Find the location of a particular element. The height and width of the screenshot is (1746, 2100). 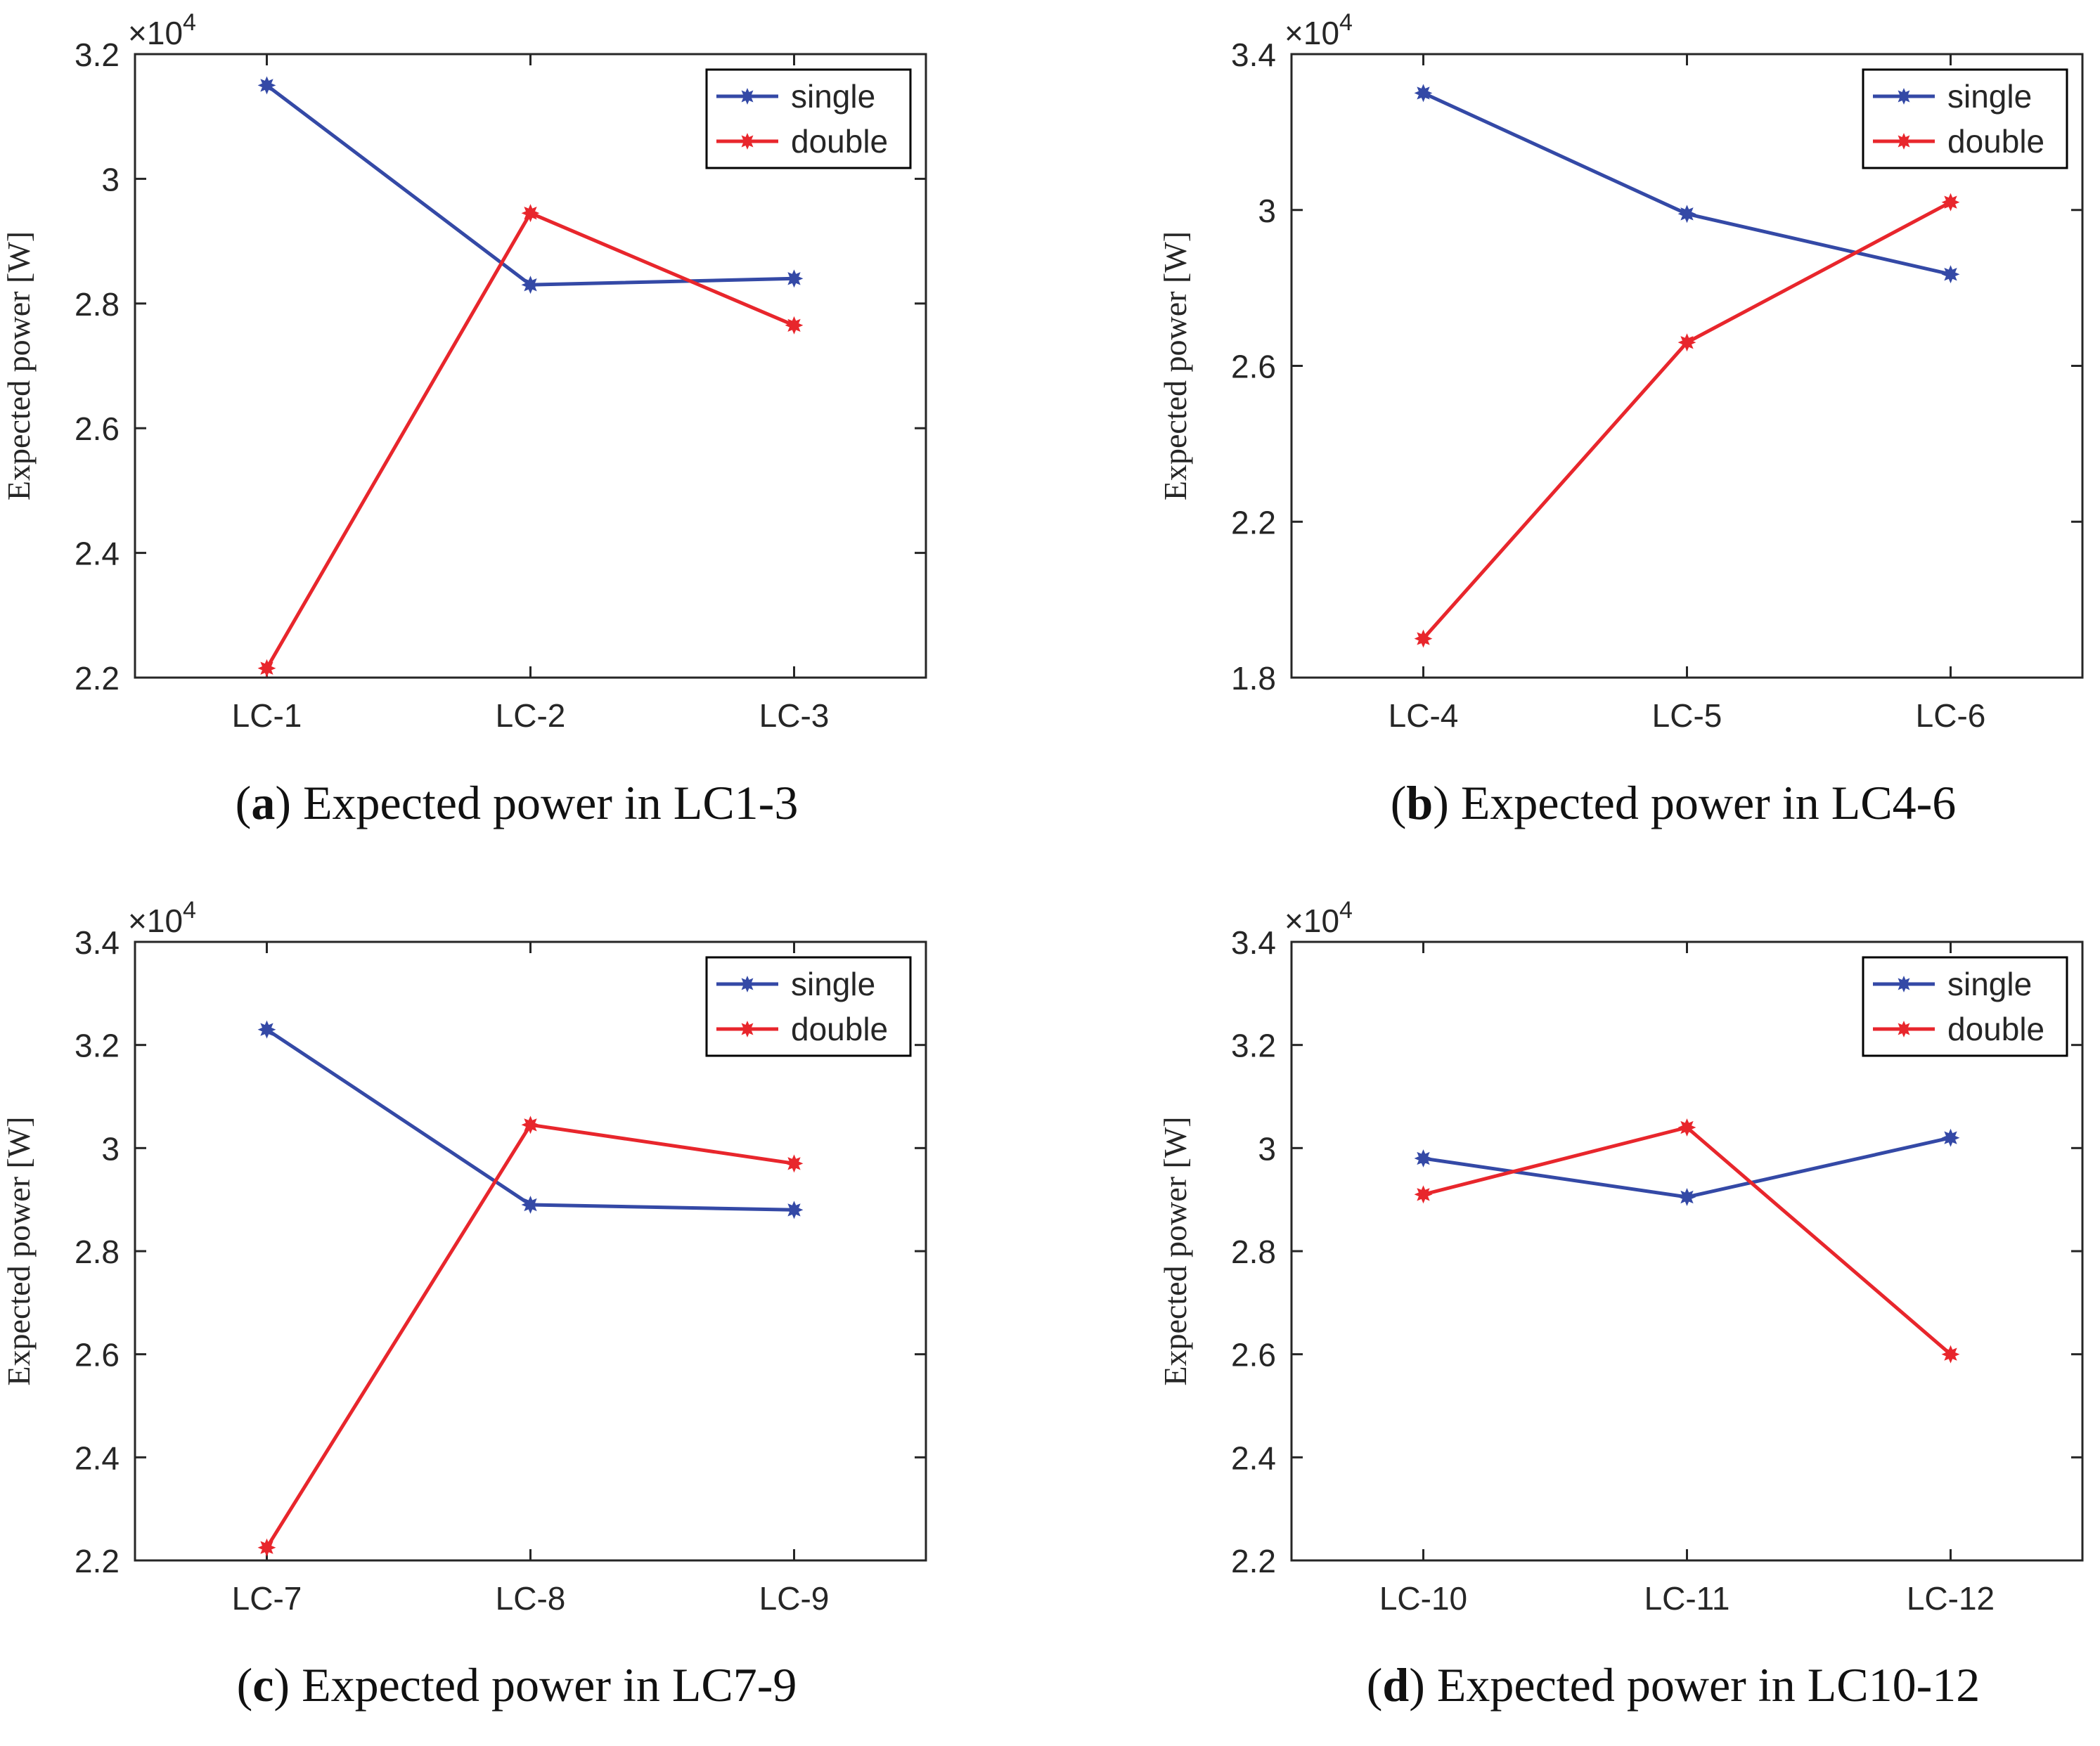

x-tick-label: LC-12 is located at coordinates (1951, 1598).